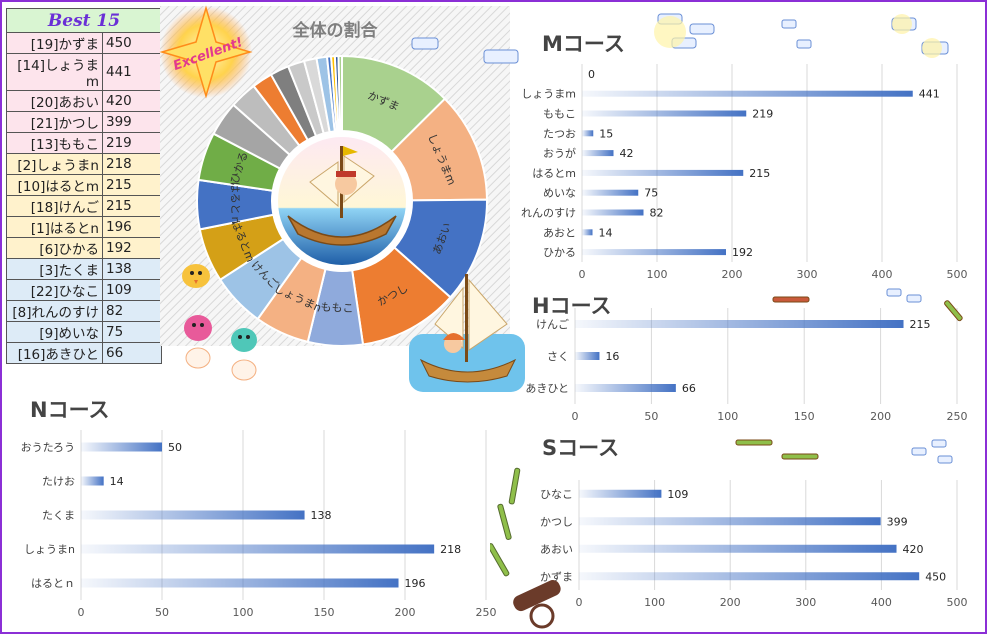 The image size is (987, 634). I want to click on y-category-label: たくま, so click(58, 515).